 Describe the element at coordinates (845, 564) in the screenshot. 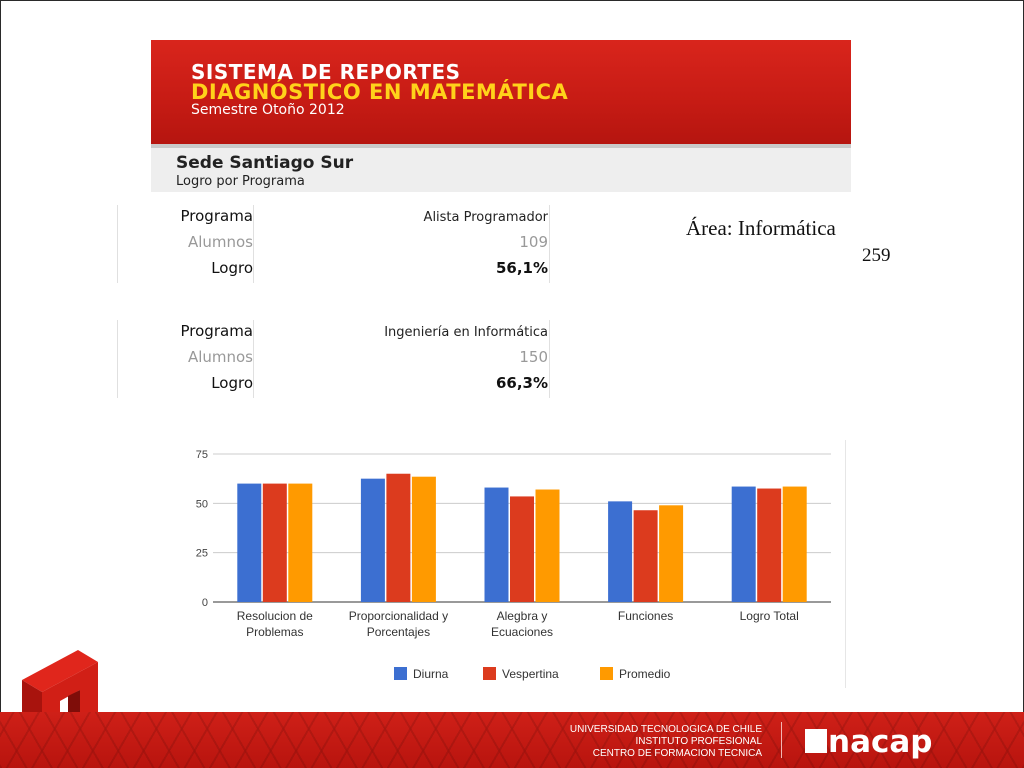

I see `chart-border` at that location.